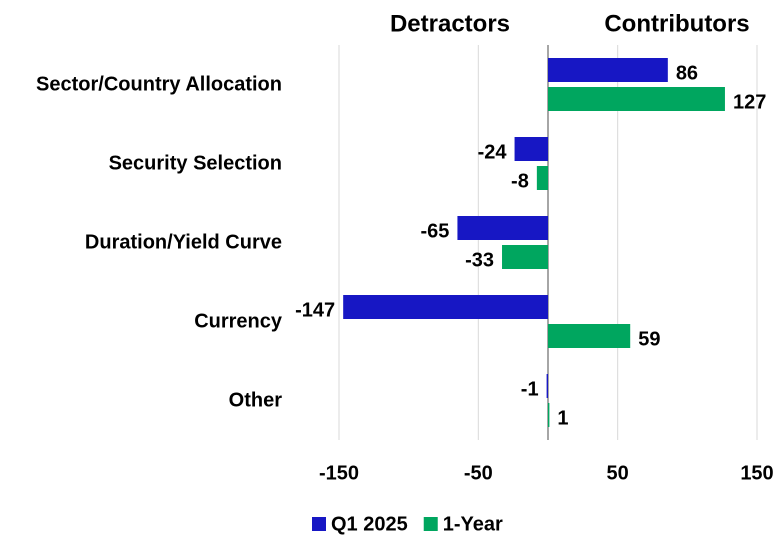 The image size is (779, 536). I want to click on legend-label: Q1 2025, so click(369, 524).